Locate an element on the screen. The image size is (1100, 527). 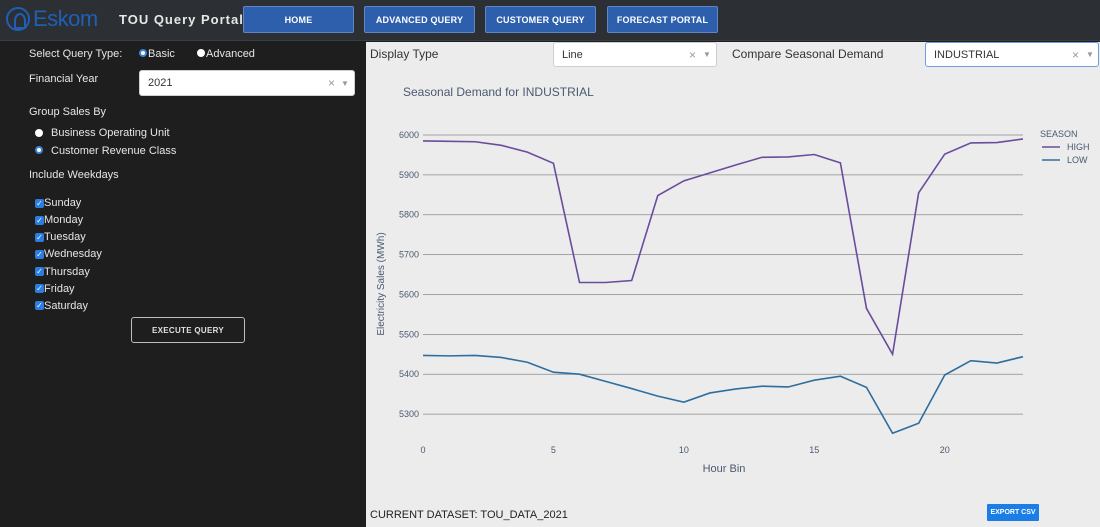
radio-customer-revenue-class is located at coordinates (39, 150).